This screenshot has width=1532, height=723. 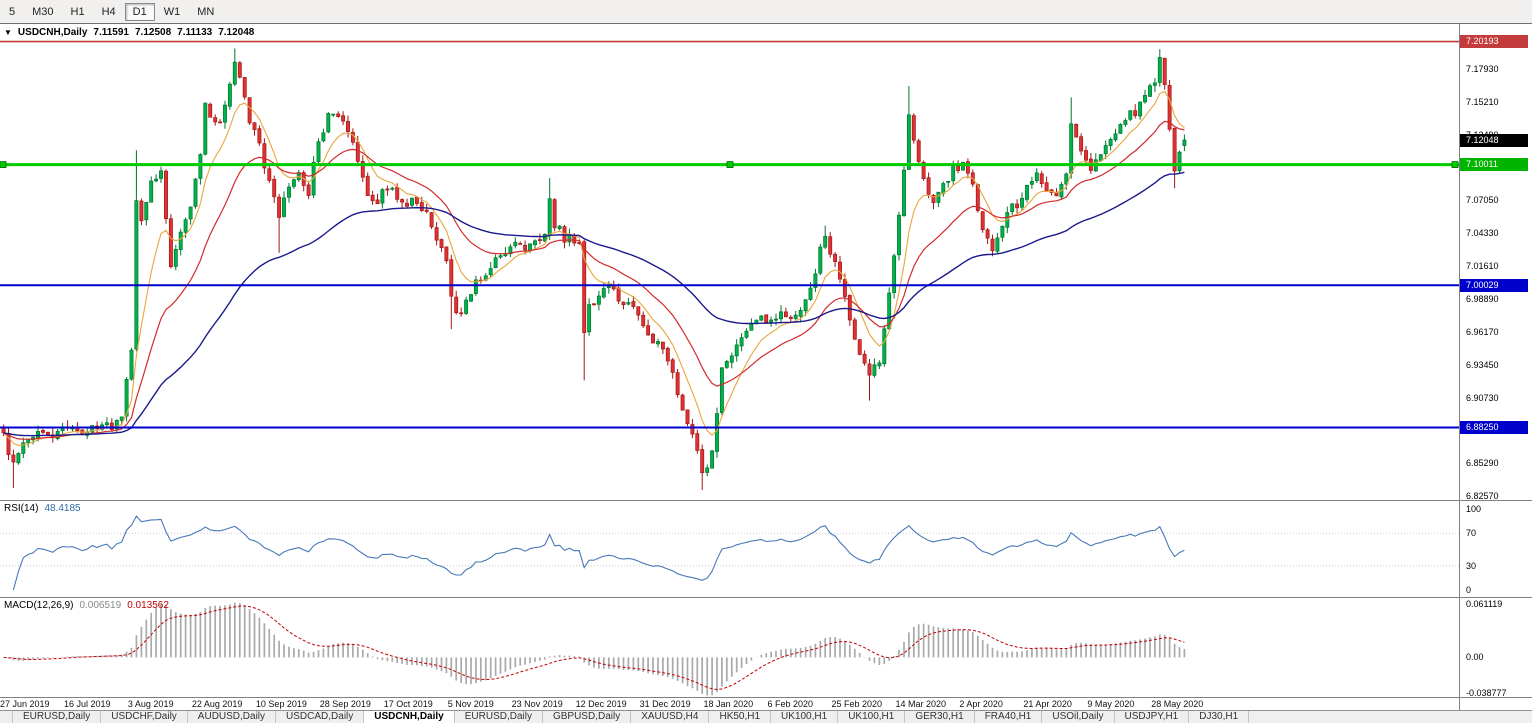 I want to click on date-axis-label: 25 Feb 2020, so click(x=857, y=704).